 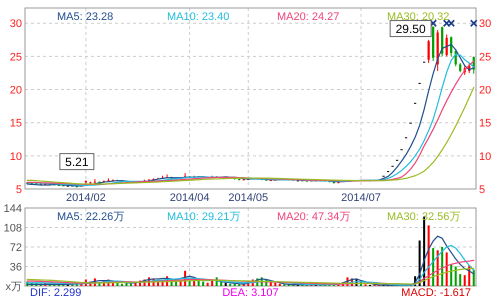 I want to click on y2-tick-label: 30, so click(x=485, y=24).